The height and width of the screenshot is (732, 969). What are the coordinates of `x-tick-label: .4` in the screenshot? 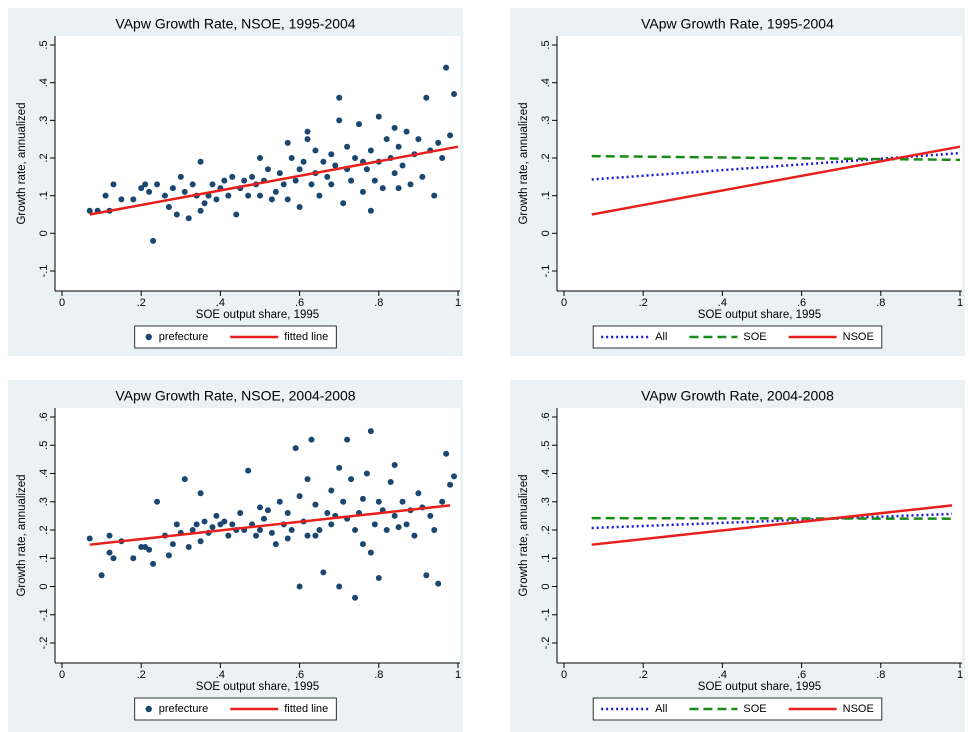 It's located at (722, 675).